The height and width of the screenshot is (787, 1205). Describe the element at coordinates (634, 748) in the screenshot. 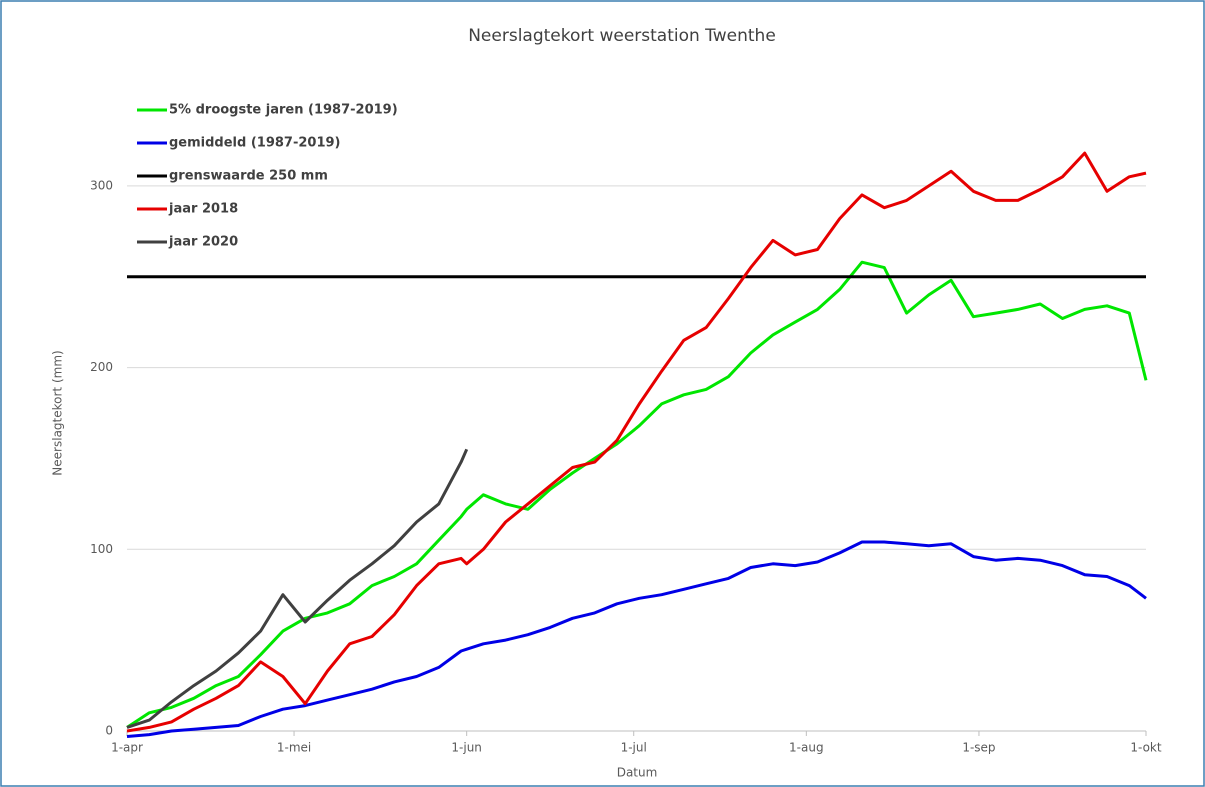

I see `x-tick-label: 1-jul` at that location.